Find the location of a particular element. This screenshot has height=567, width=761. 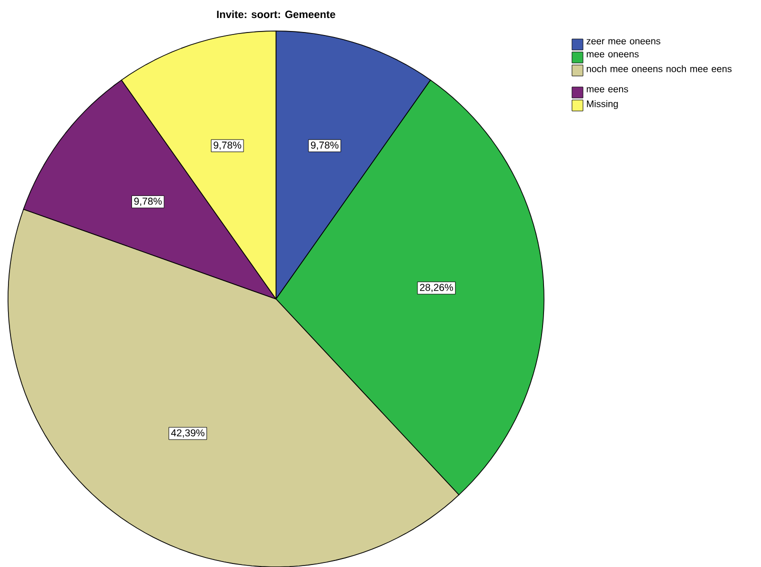

data-label: 28,26% is located at coordinates (437, 288).